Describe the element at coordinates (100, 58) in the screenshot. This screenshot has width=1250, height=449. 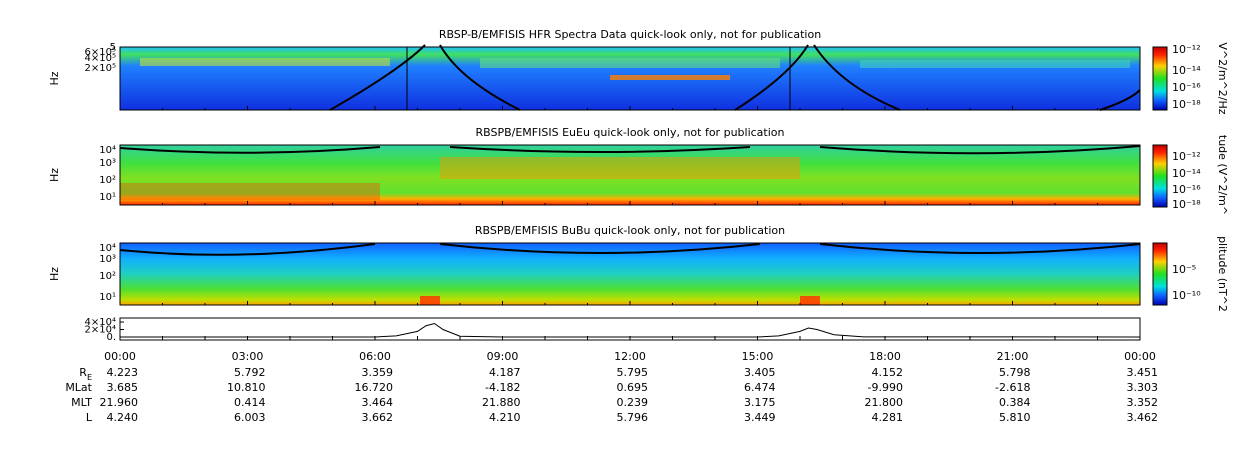
I see `y-tick-label: 4×10⁵` at that location.